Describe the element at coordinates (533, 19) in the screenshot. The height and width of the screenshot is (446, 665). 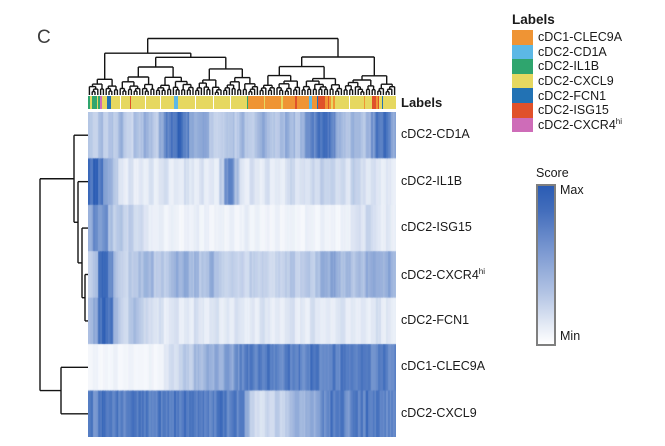
I see `legend-title: Labels` at that location.